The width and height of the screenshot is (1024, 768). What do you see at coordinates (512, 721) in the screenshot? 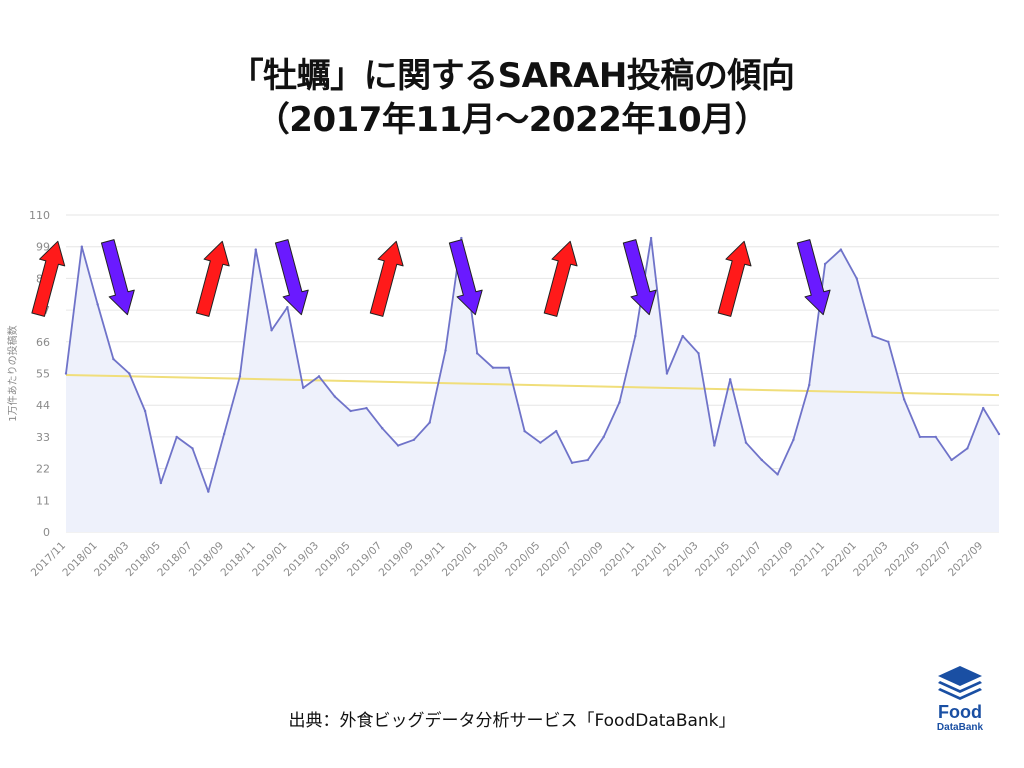
I see `source-caption: 出典：外食ビッグデータ分析サービス「FoodDataBank」` at bounding box center [512, 721].